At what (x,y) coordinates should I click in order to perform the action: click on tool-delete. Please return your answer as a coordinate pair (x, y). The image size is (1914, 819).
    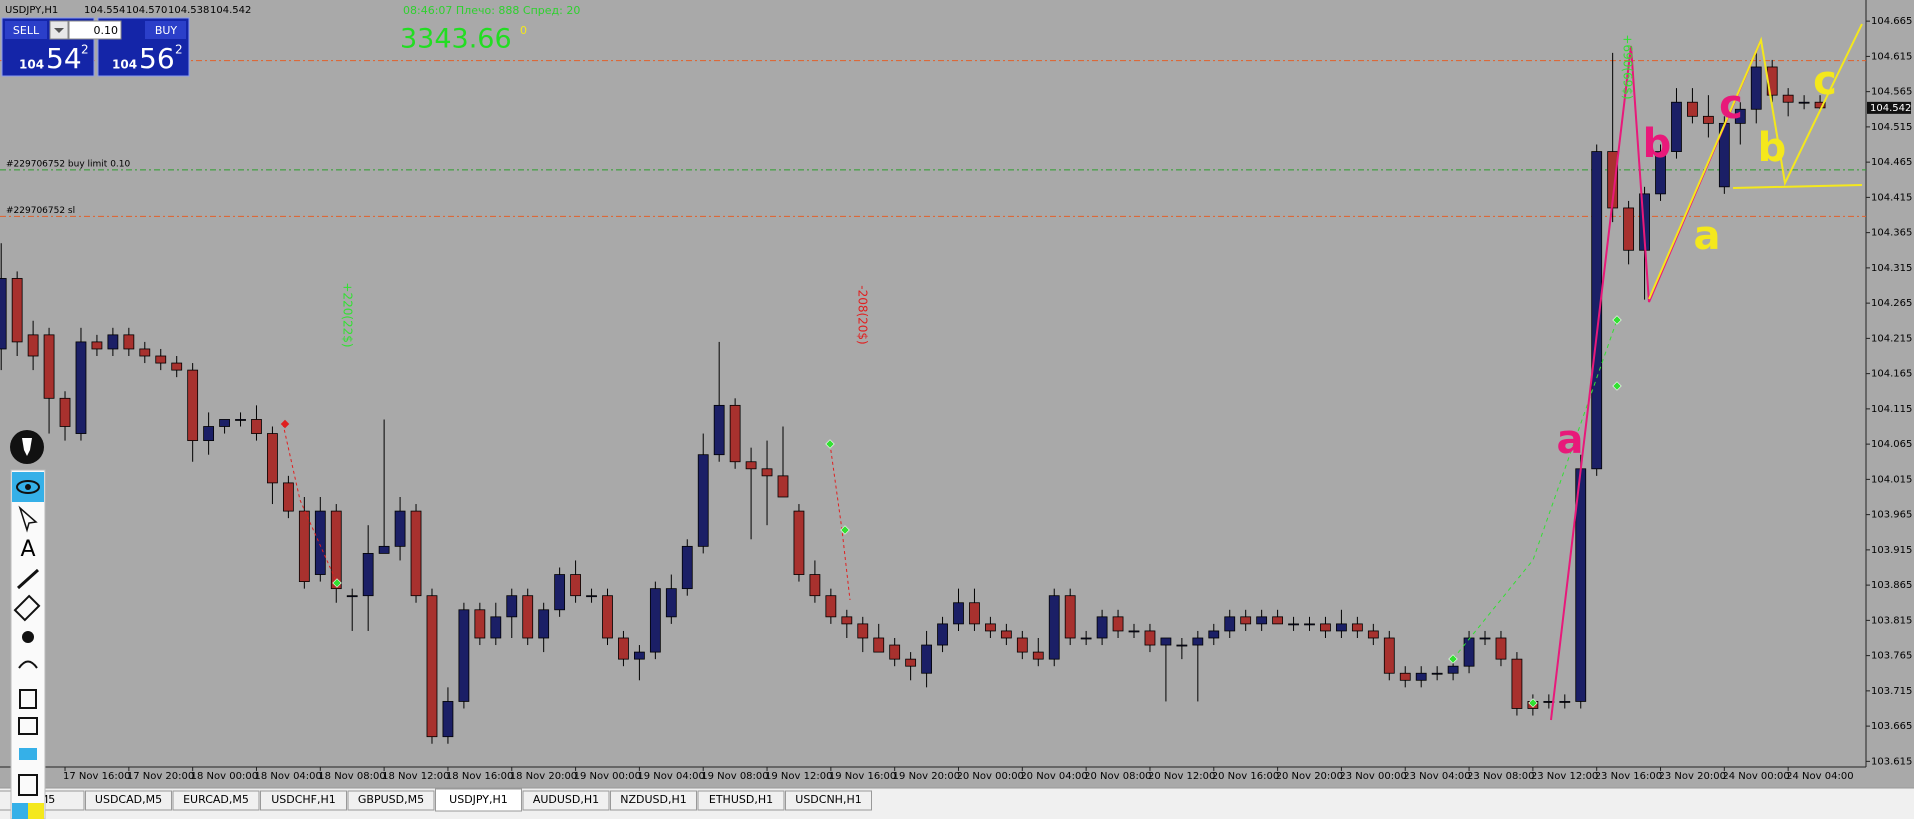
    Looking at the image, I should click on (28, 699).